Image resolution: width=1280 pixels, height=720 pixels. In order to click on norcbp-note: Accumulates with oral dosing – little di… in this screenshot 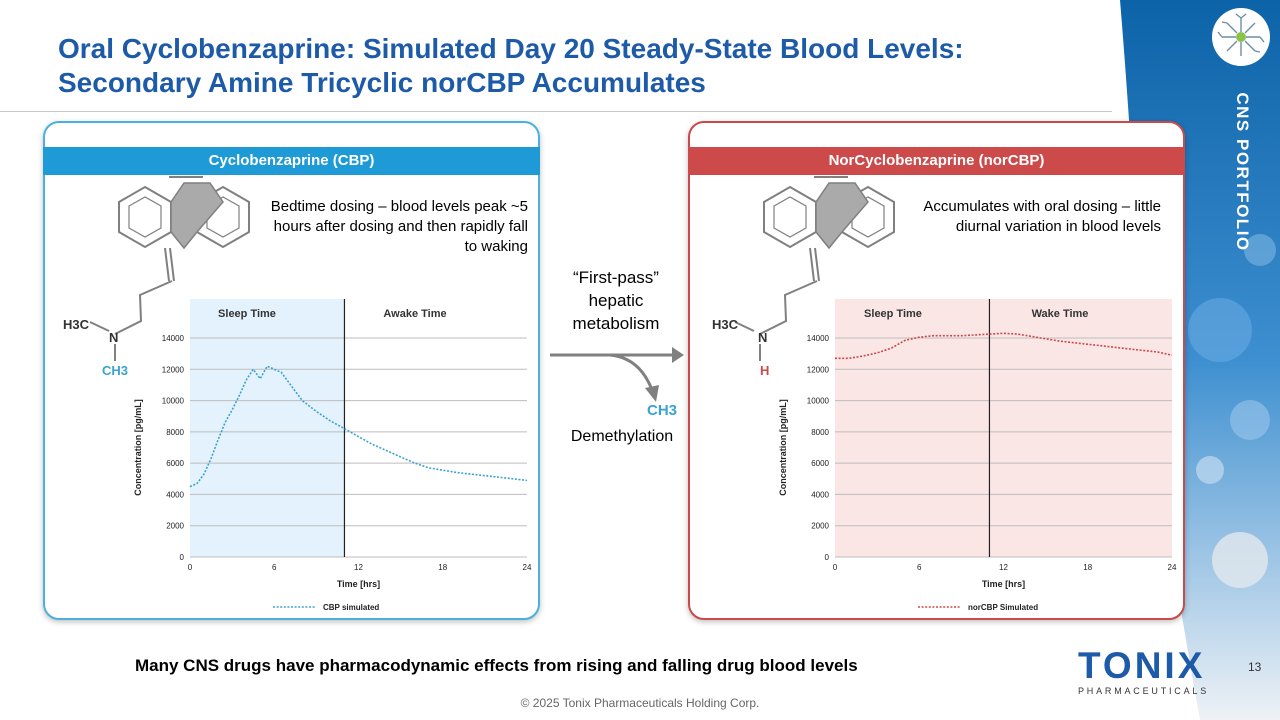, I will do `click(1042, 216)`.